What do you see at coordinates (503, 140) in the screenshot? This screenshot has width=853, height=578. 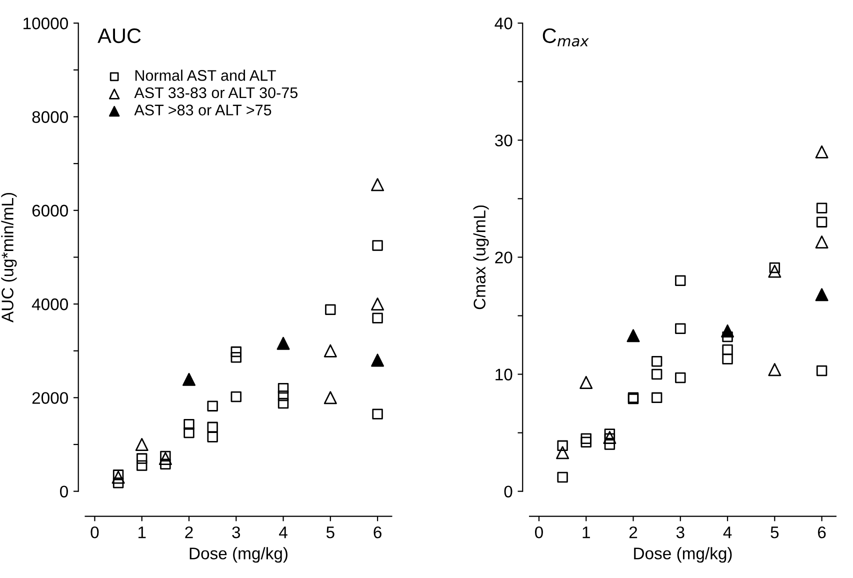 I see `y-tick-label: 30` at bounding box center [503, 140].